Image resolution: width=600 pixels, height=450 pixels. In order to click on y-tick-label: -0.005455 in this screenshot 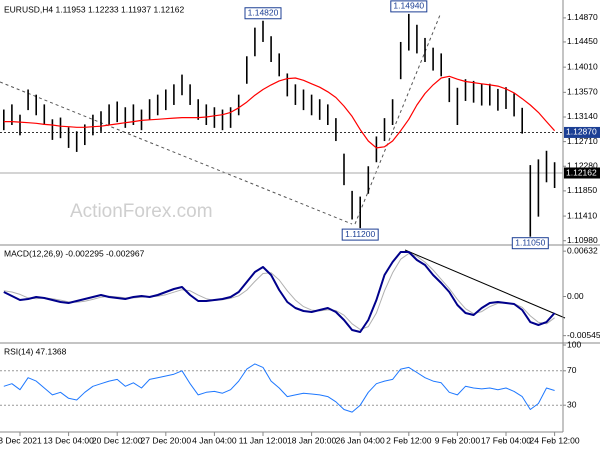, I will do `click(583, 335)`.